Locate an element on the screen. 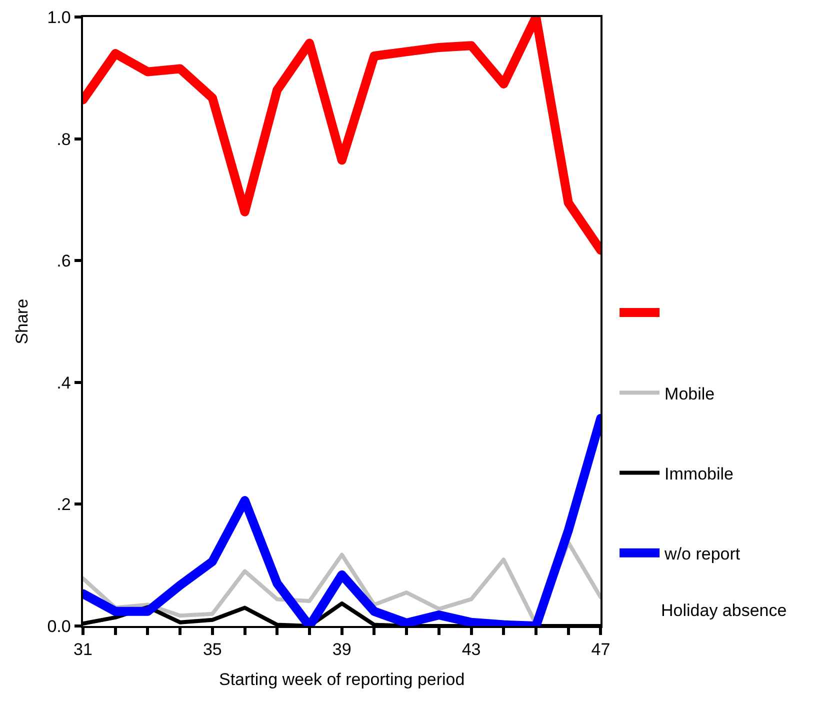  x-tick-label: 47 is located at coordinates (600, 650).